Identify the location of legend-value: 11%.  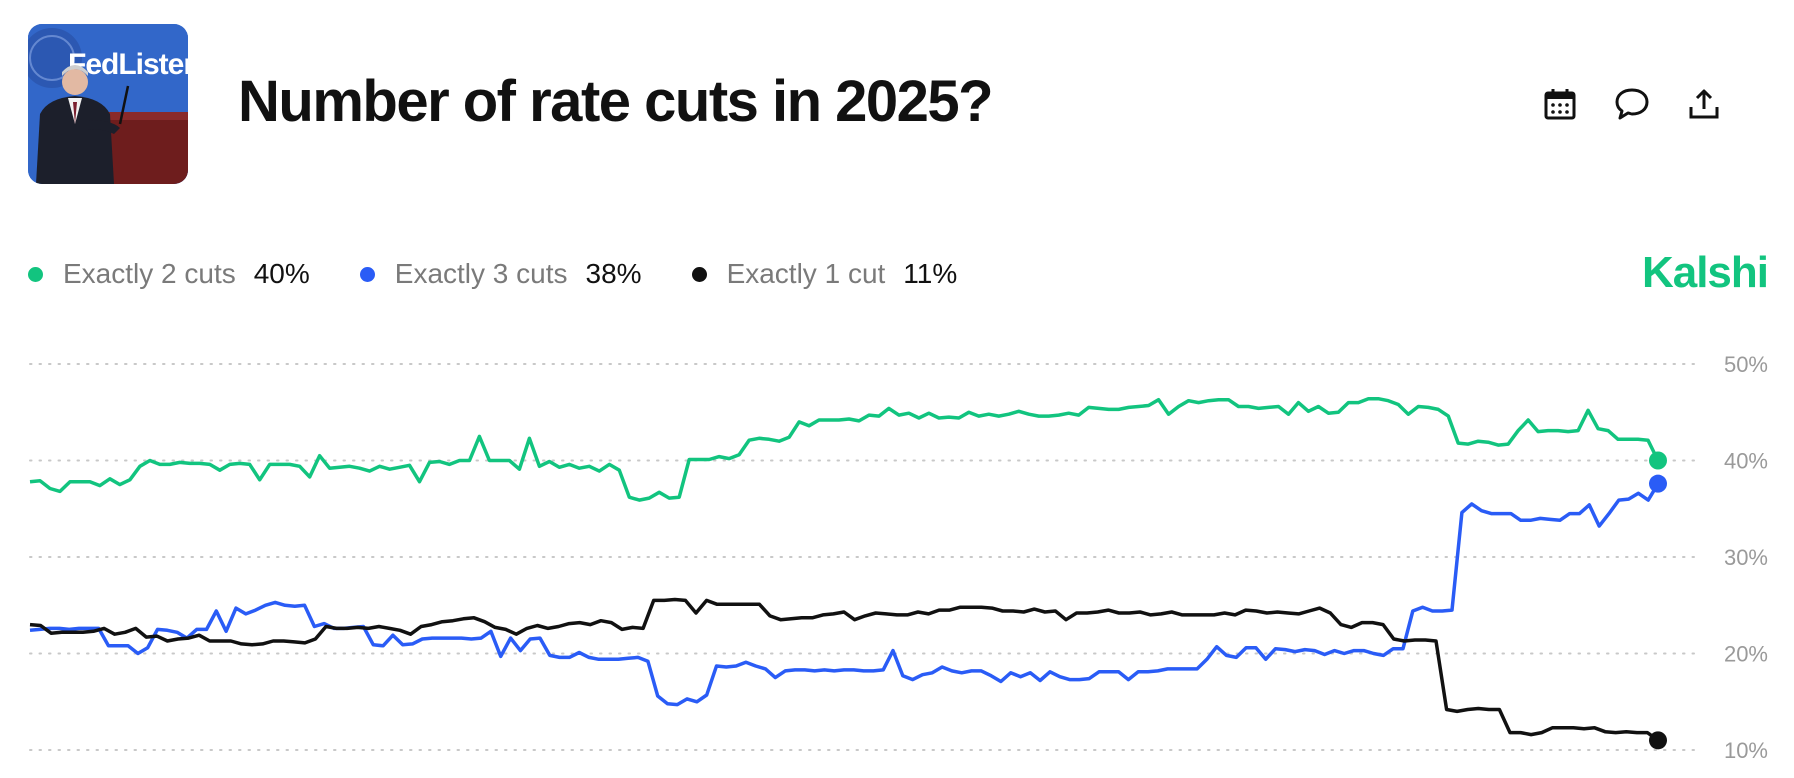
(930, 273).